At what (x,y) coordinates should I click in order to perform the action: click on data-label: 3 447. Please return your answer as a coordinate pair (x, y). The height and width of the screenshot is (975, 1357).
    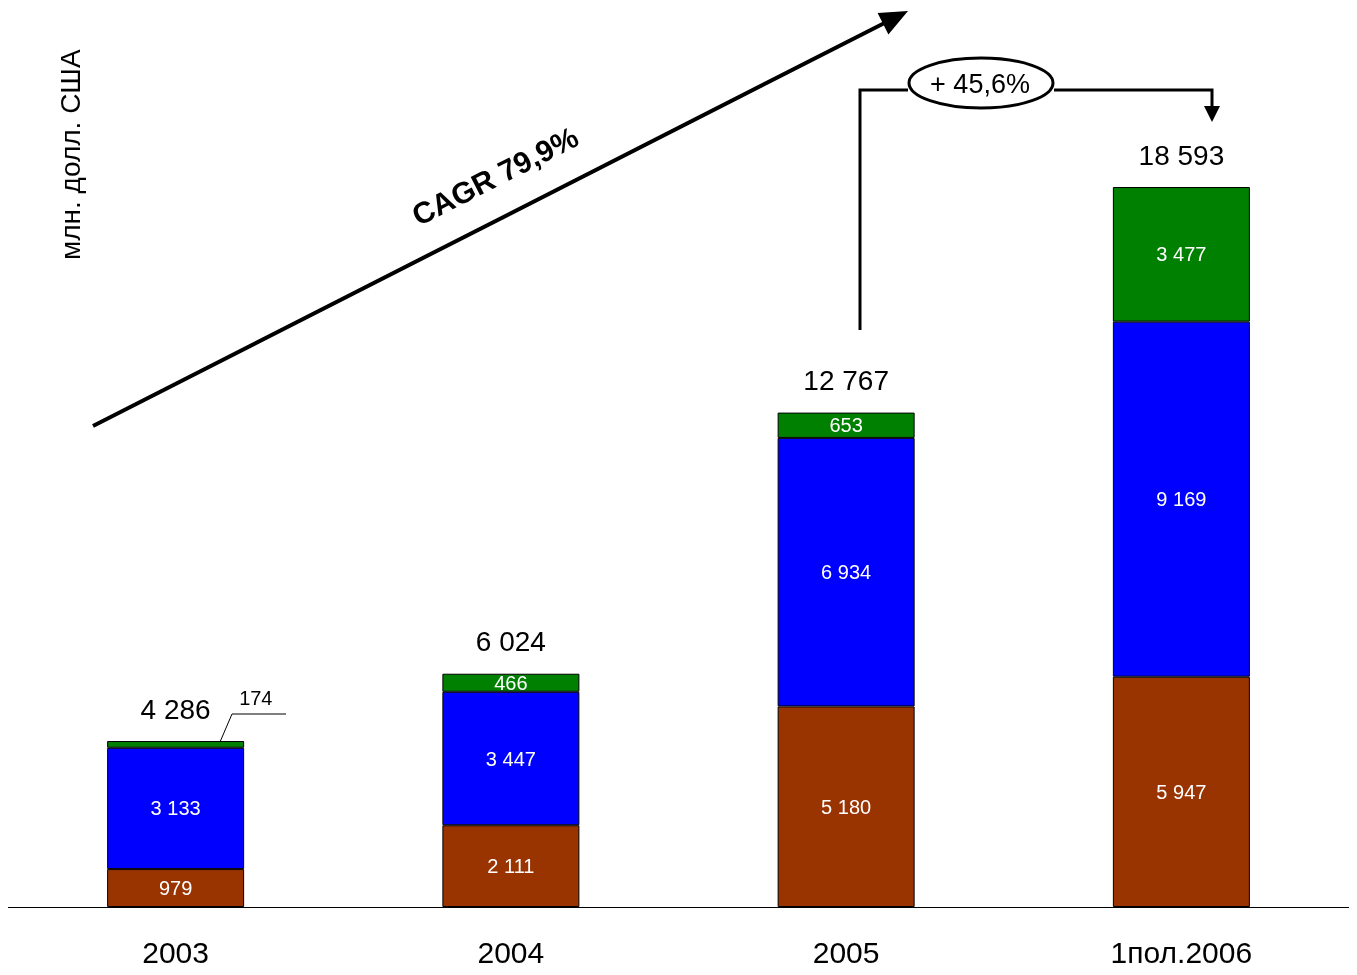
    Looking at the image, I should click on (510, 758).